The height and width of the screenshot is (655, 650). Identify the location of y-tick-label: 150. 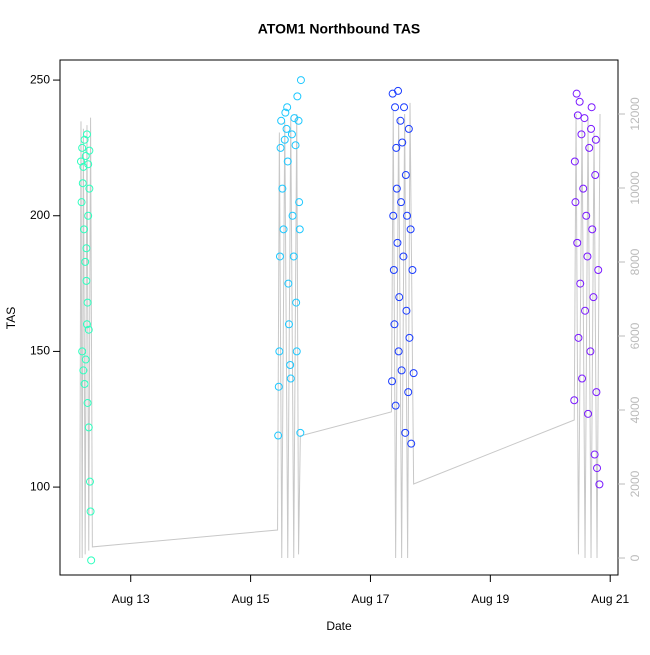
(40, 351).